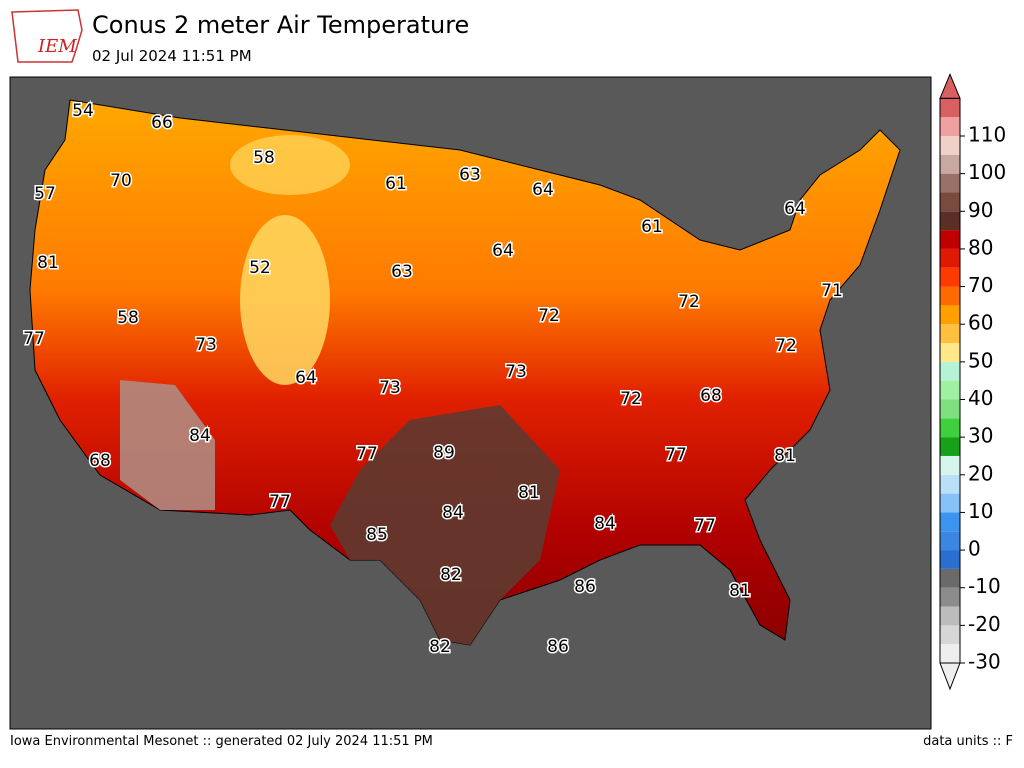 This screenshot has width=1024, height=768. I want to click on colorbar-tick-label: 80, so click(980, 247).